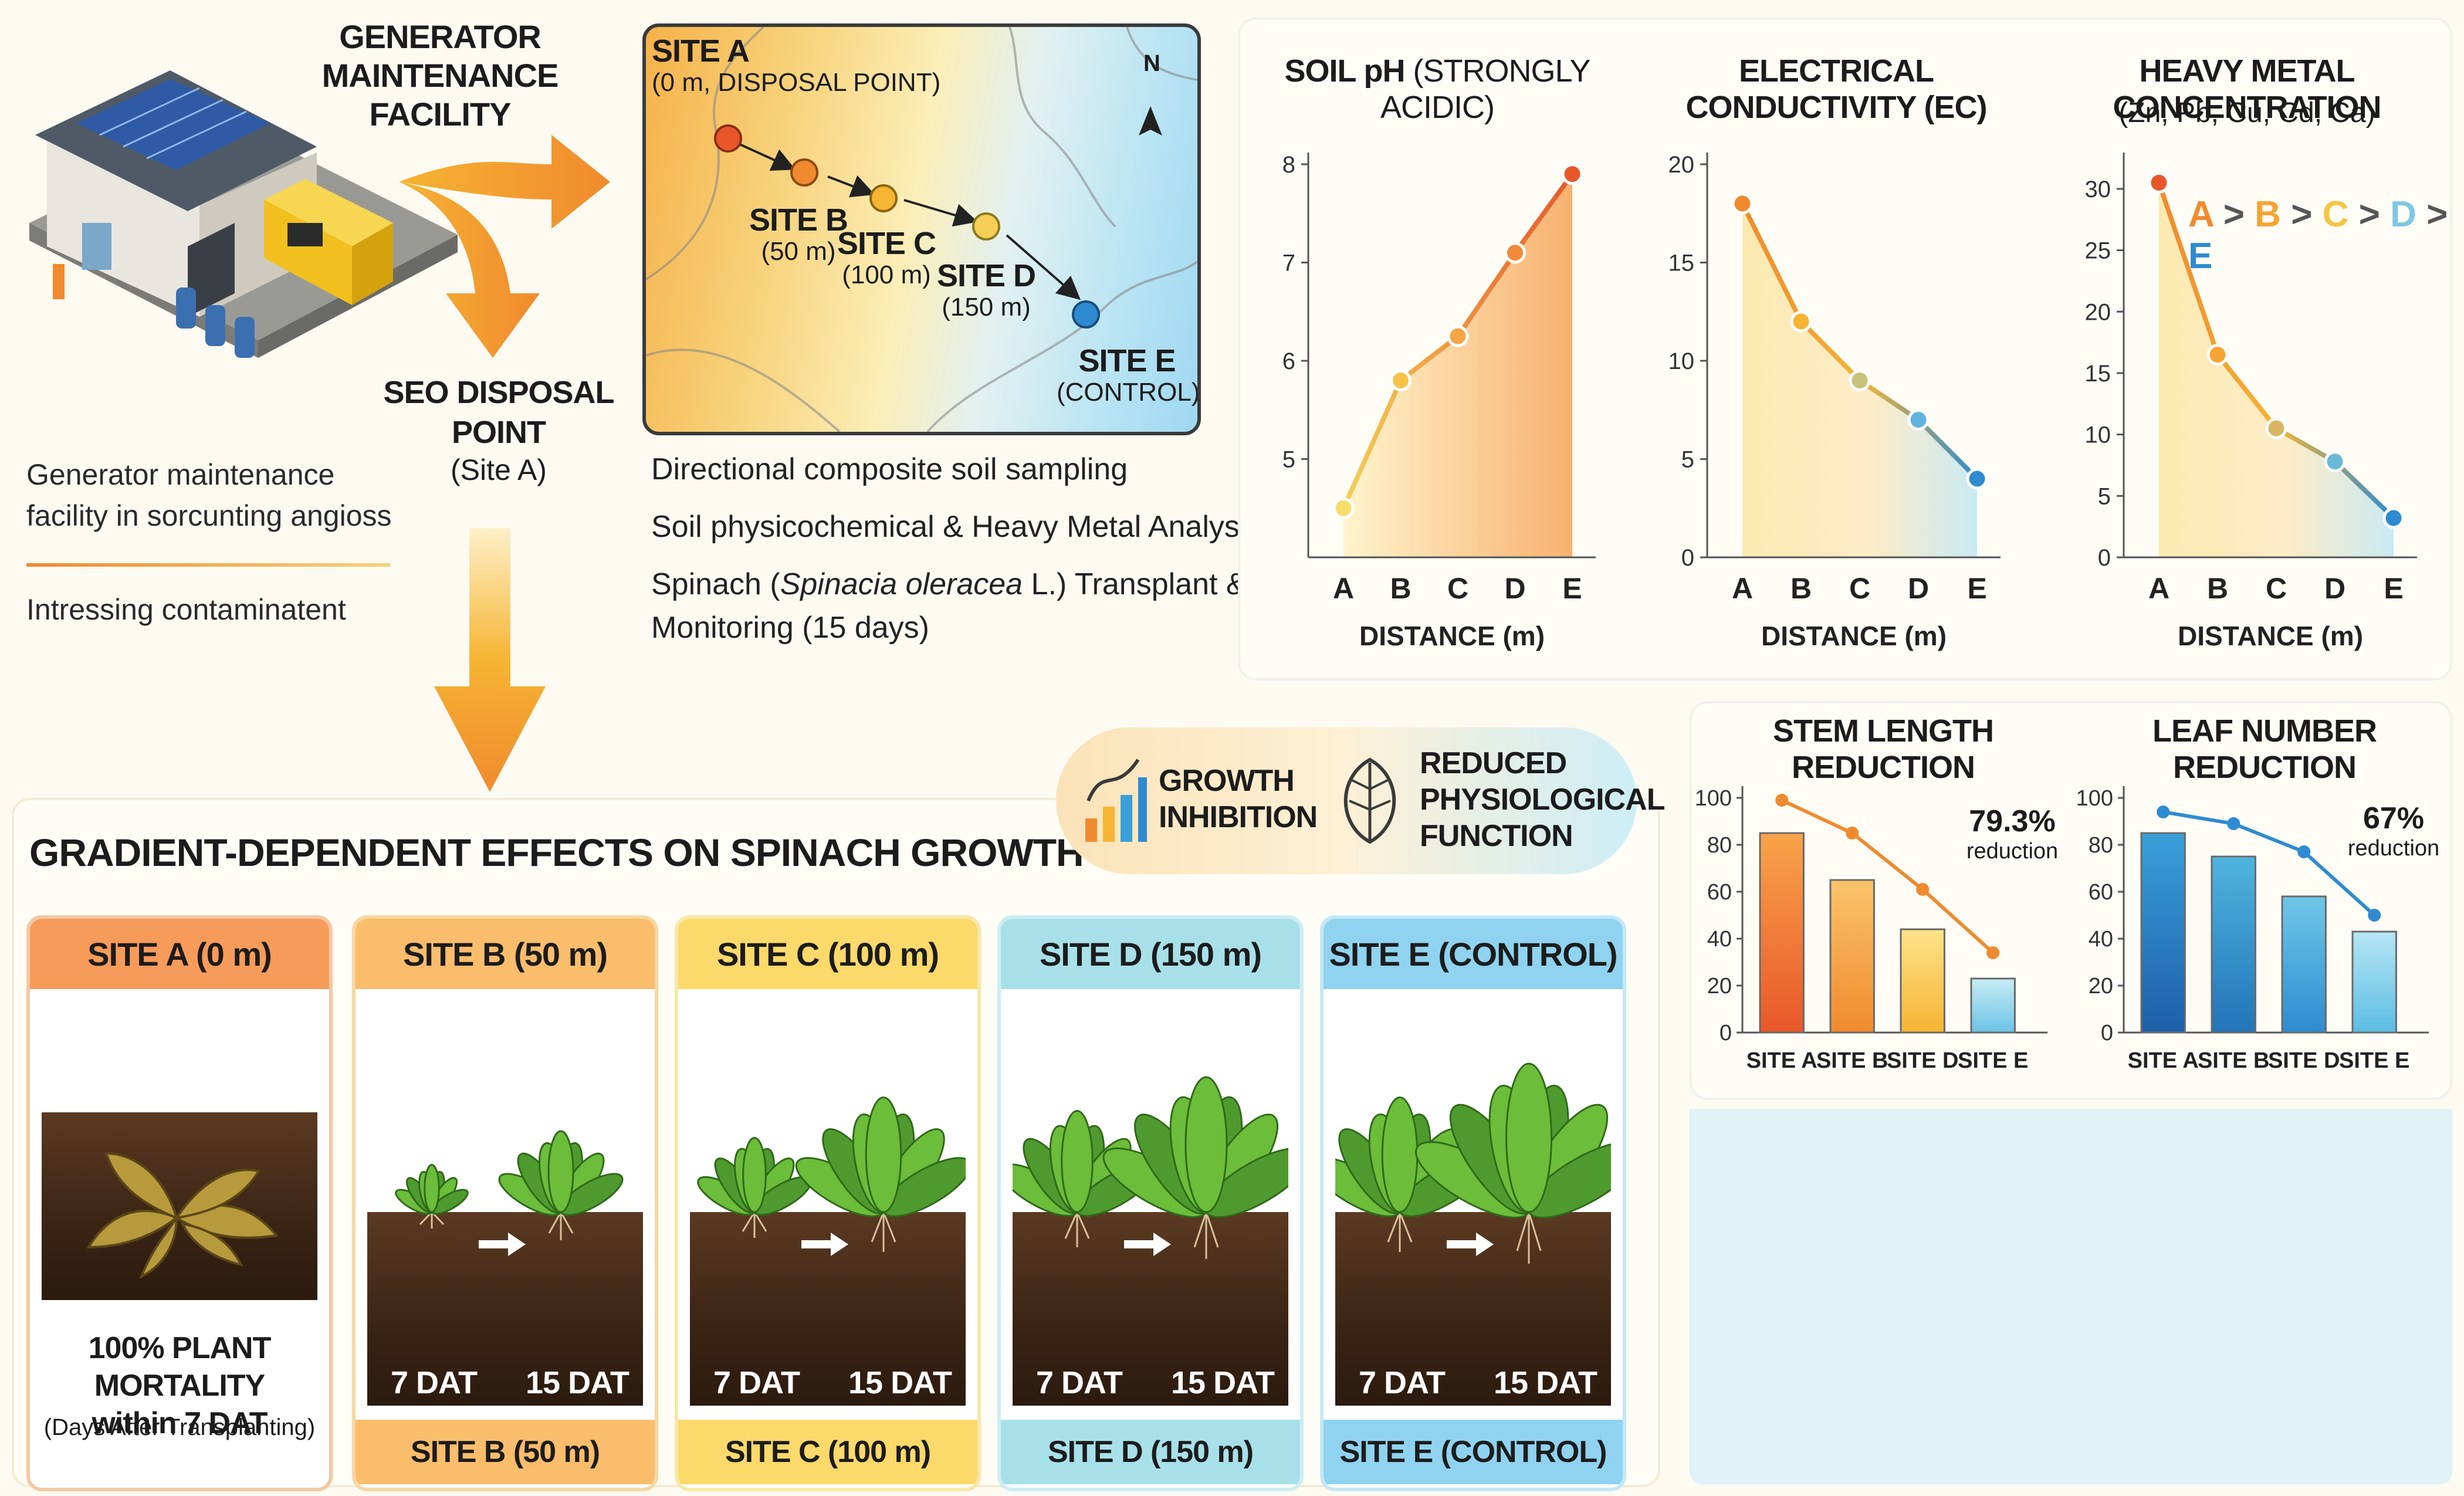 The image size is (2464, 1496). What do you see at coordinates (1344, 71) in the screenshot?
I see `ph-title: SOIL pH` at bounding box center [1344, 71].